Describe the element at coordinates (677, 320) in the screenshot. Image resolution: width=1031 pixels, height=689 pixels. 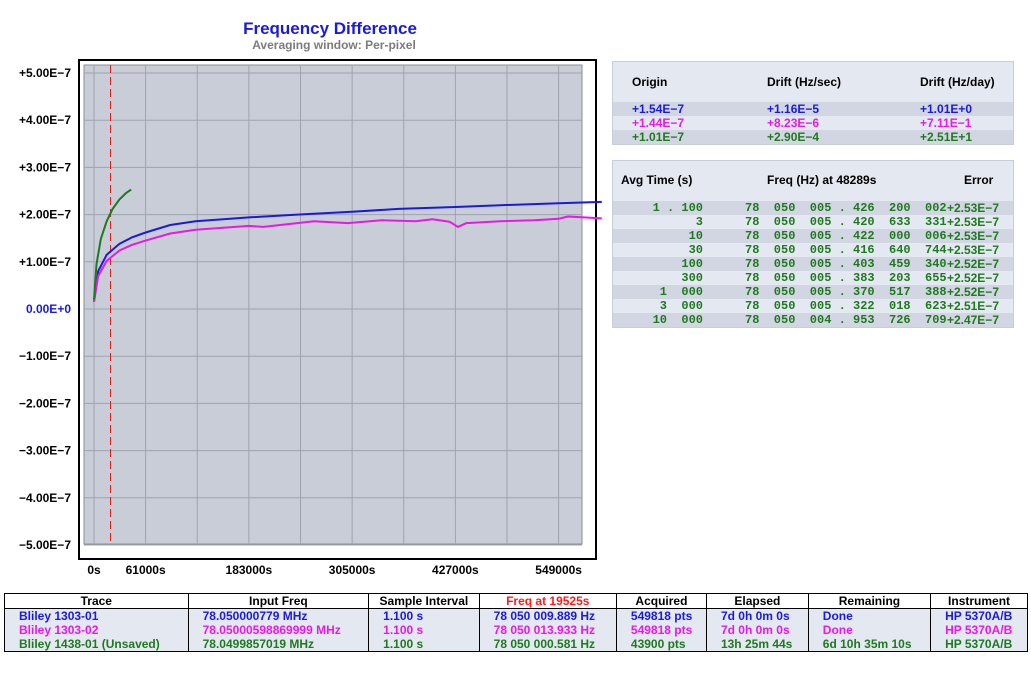
I see `avg-time-value: 10 000` at that location.